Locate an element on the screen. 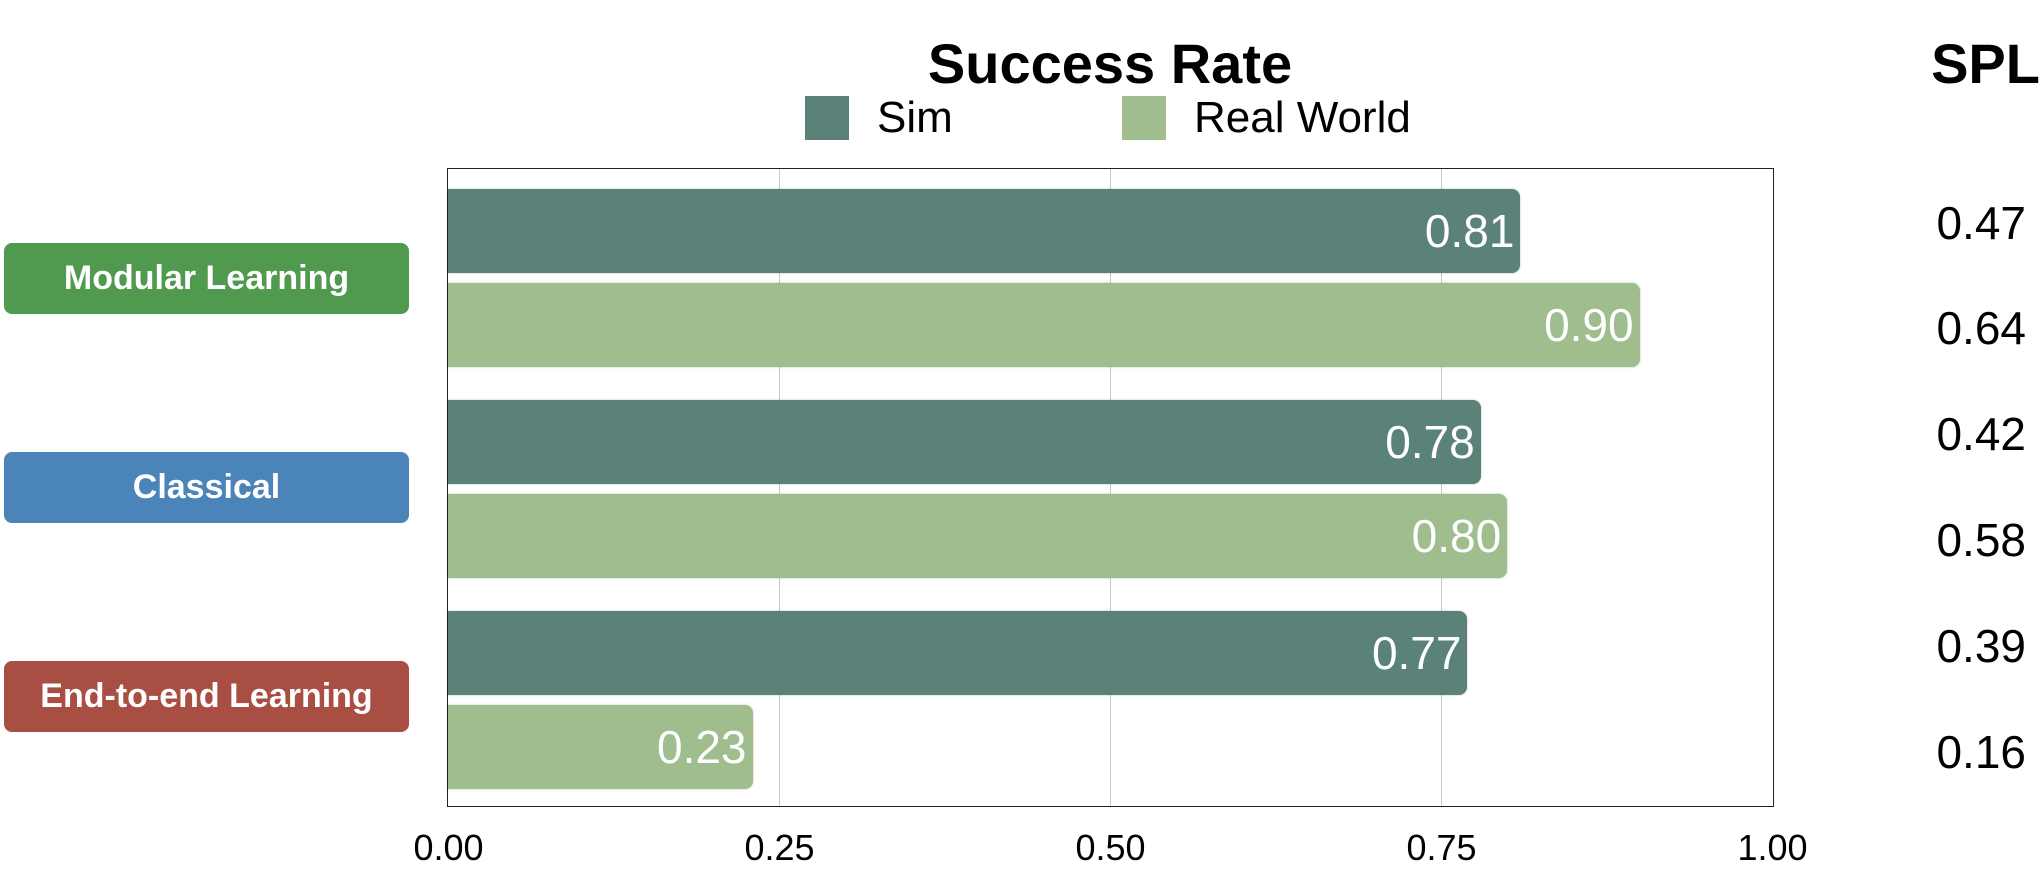 Image resolution: width=2040 pixels, height=874 pixels. bar-value-label: 0.77 is located at coordinates (1416, 653).